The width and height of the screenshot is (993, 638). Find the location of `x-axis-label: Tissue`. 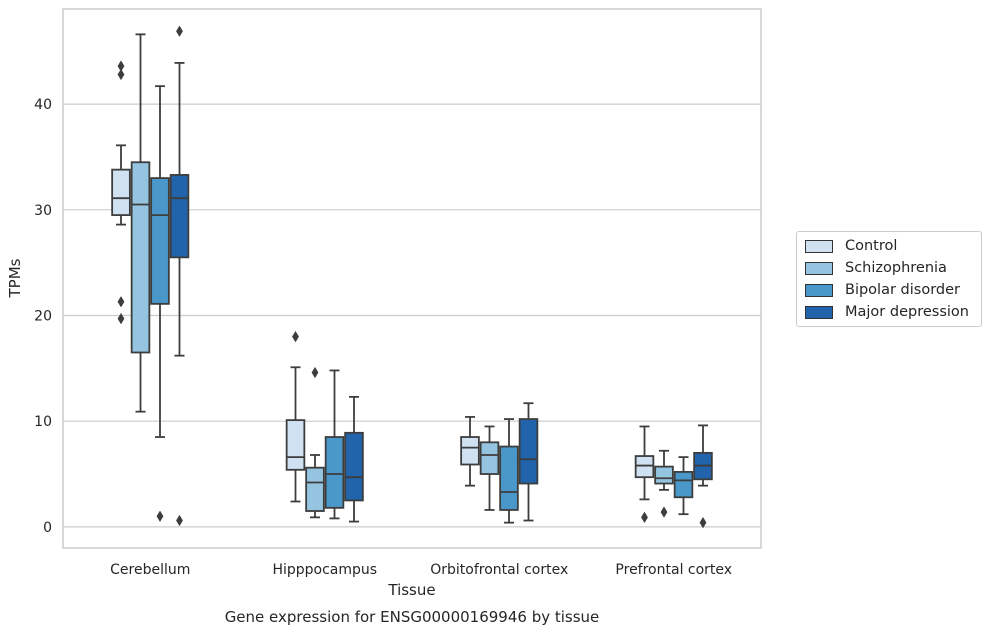

x-axis-label: Tissue is located at coordinates (411, 590).